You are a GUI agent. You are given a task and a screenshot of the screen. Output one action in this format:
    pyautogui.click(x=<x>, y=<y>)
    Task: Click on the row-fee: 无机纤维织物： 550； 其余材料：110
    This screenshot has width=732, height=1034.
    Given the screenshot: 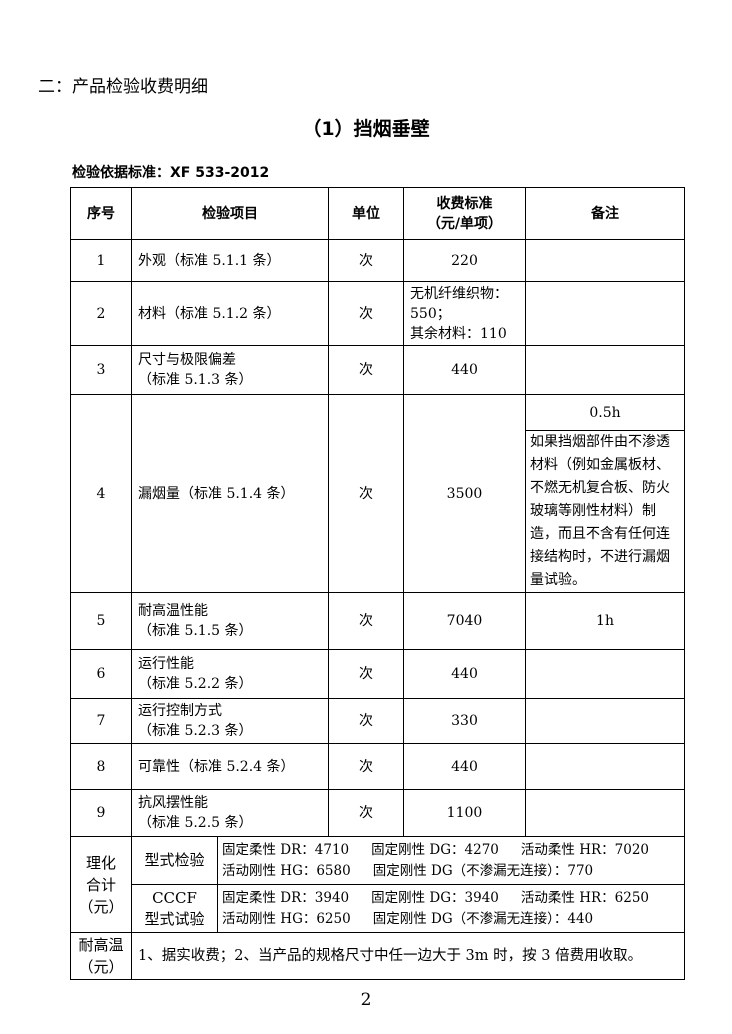 What is the action you would take?
    pyautogui.click(x=464, y=313)
    